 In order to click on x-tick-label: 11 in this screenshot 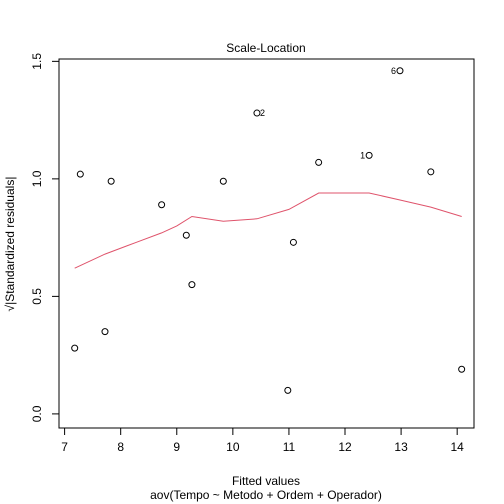, I will do `click(289, 447)`.